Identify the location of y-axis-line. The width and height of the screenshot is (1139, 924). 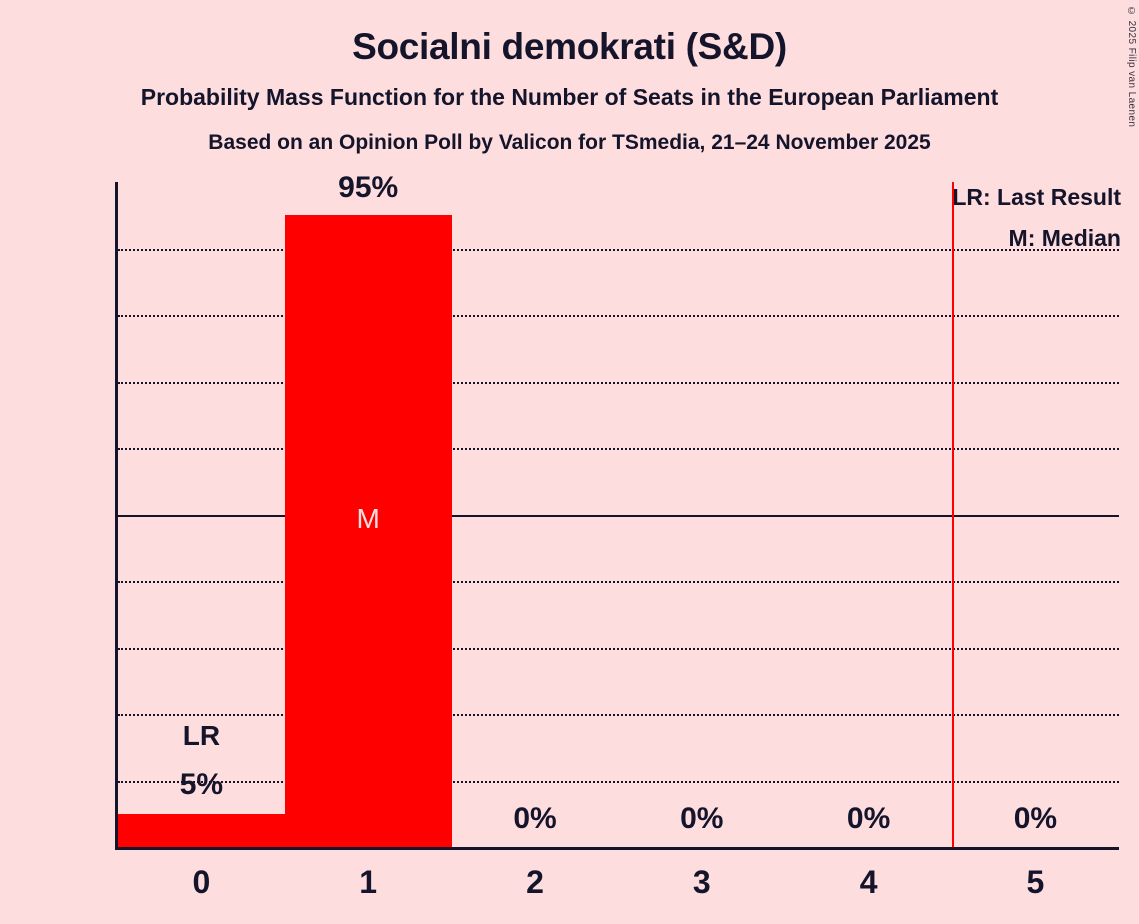
(116, 514).